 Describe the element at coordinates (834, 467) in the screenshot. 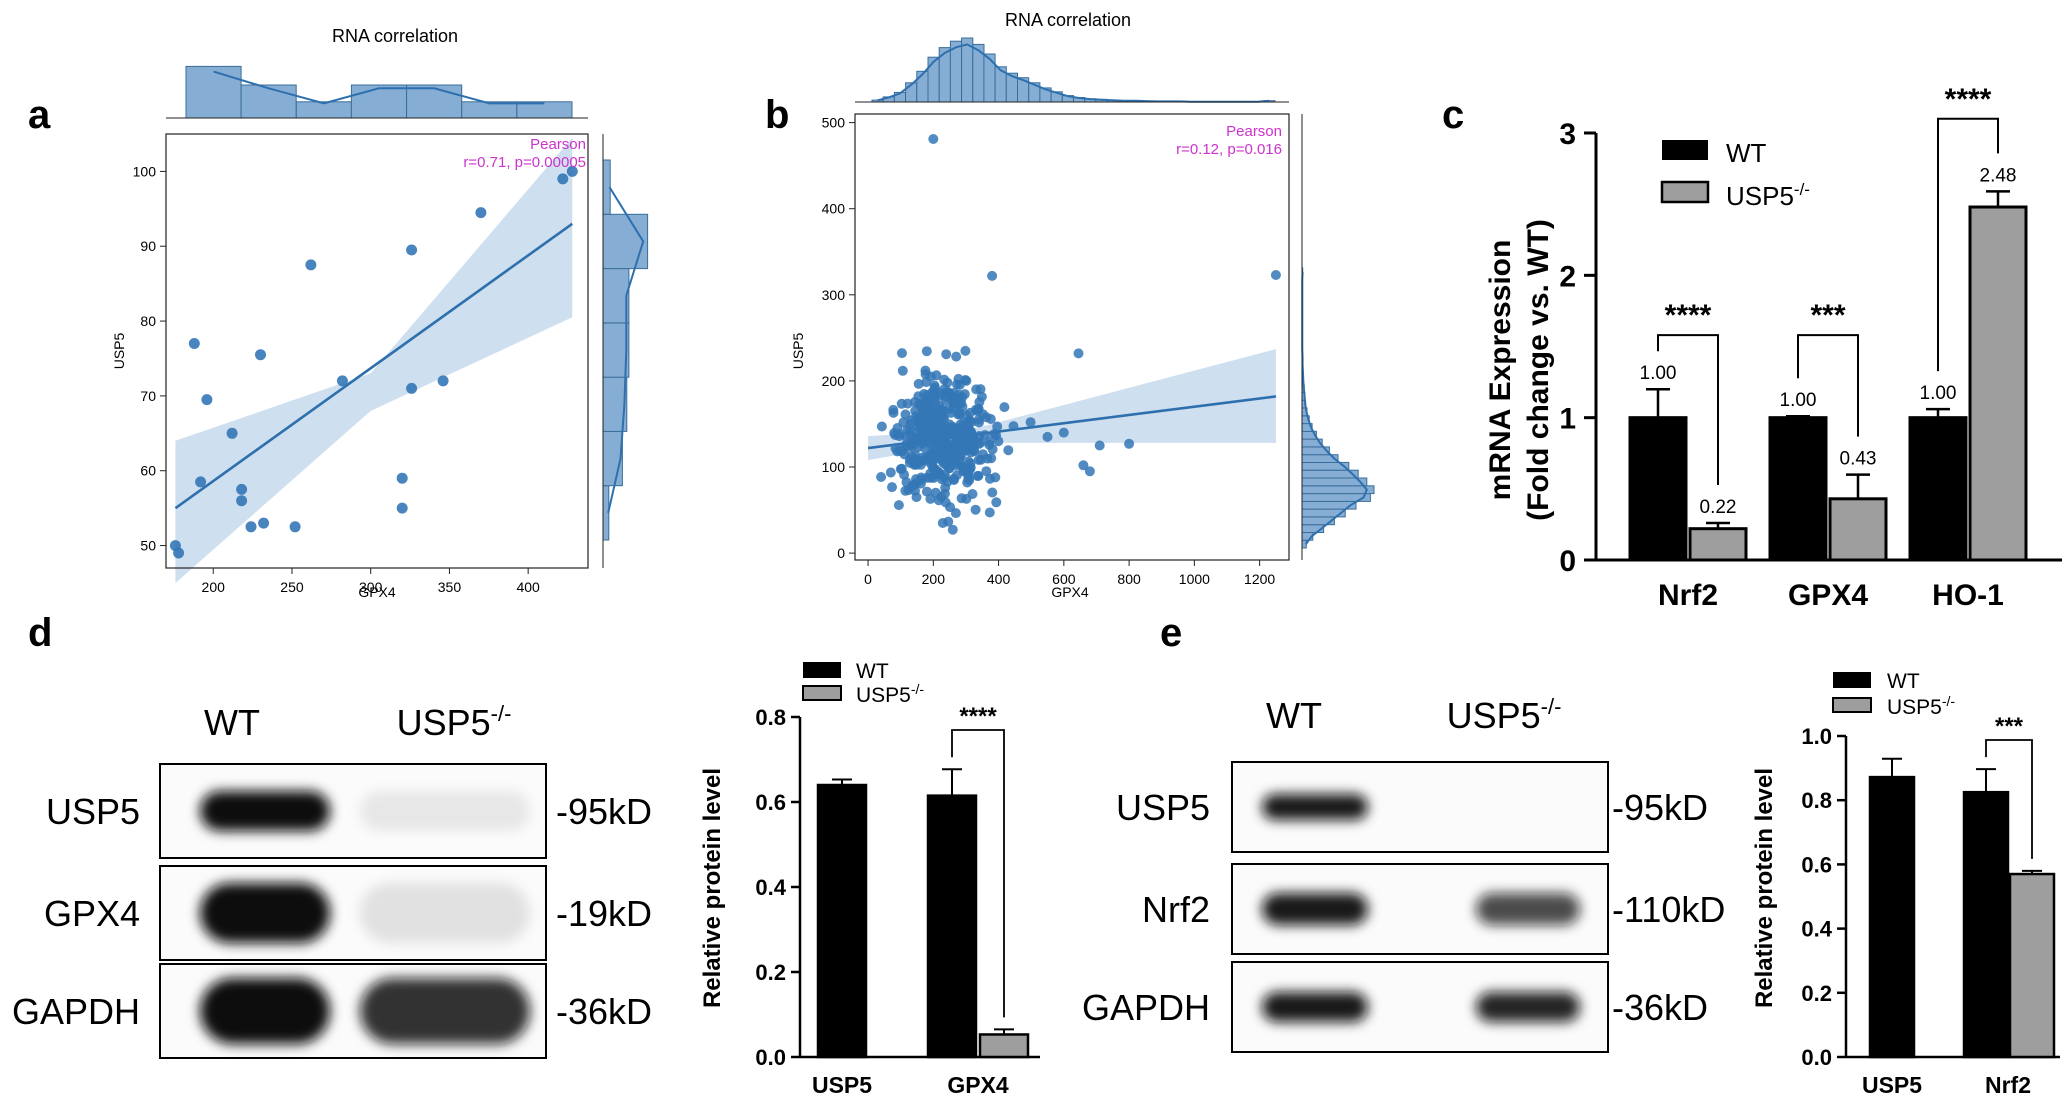

I see `chart-b-ytick-label: 100` at that location.